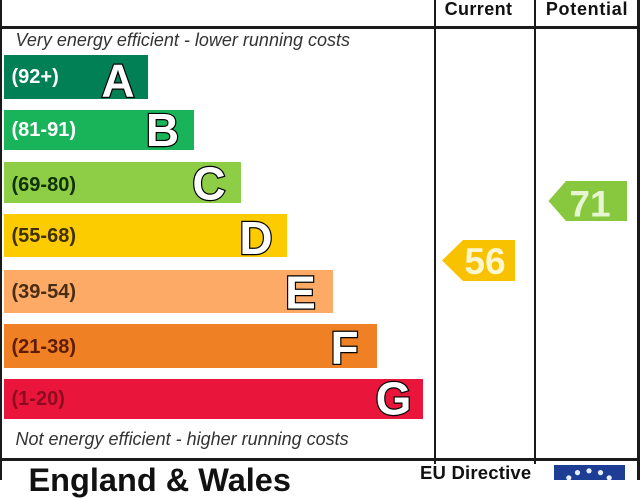 This screenshot has height=499, width=640. What do you see at coordinates (484, 261) in the screenshot?
I see `svg-text: 56` at bounding box center [484, 261].